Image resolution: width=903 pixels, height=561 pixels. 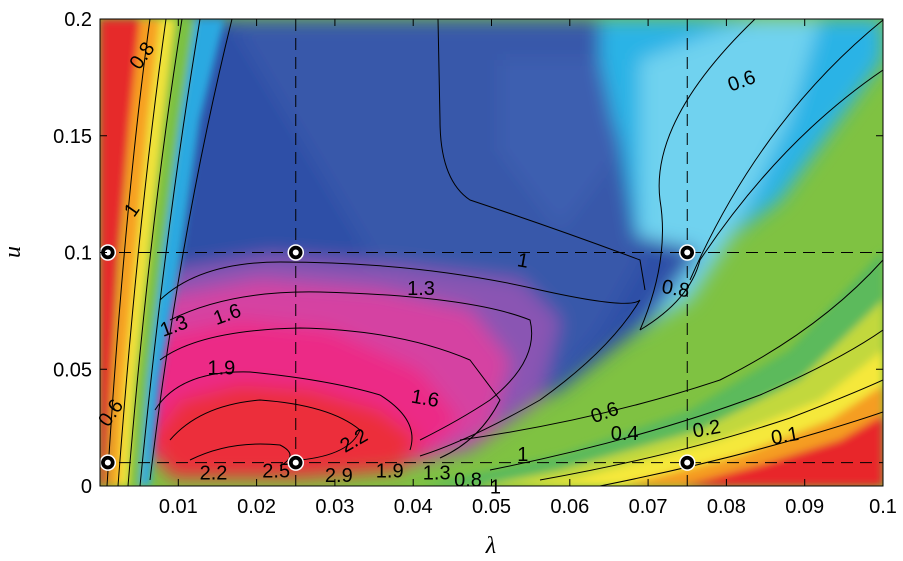 What do you see at coordinates (784, 436) in the screenshot?
I see `contour-value-label: 0.1` at bounding box center [784, 436].